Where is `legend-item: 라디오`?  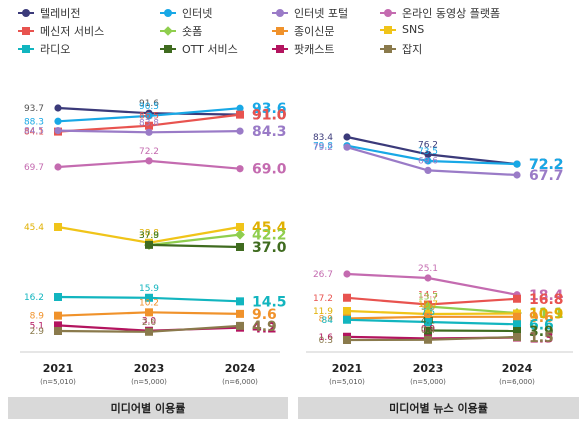 legend-item: 라디오 is located at coordinates (44, 49).